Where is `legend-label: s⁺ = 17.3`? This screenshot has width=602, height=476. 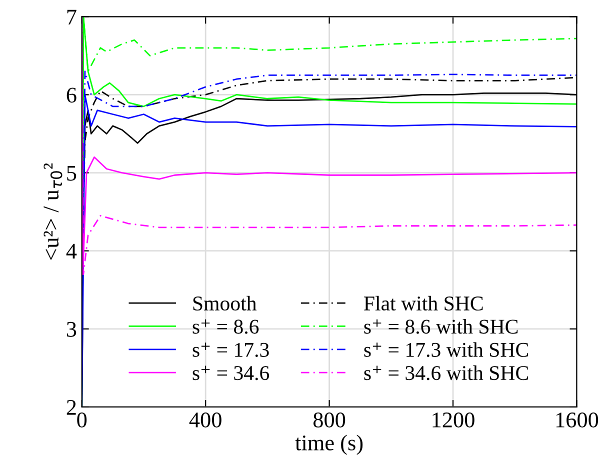 legend-label: s⁺ = 17.3 is located at coordinates (230, 349).